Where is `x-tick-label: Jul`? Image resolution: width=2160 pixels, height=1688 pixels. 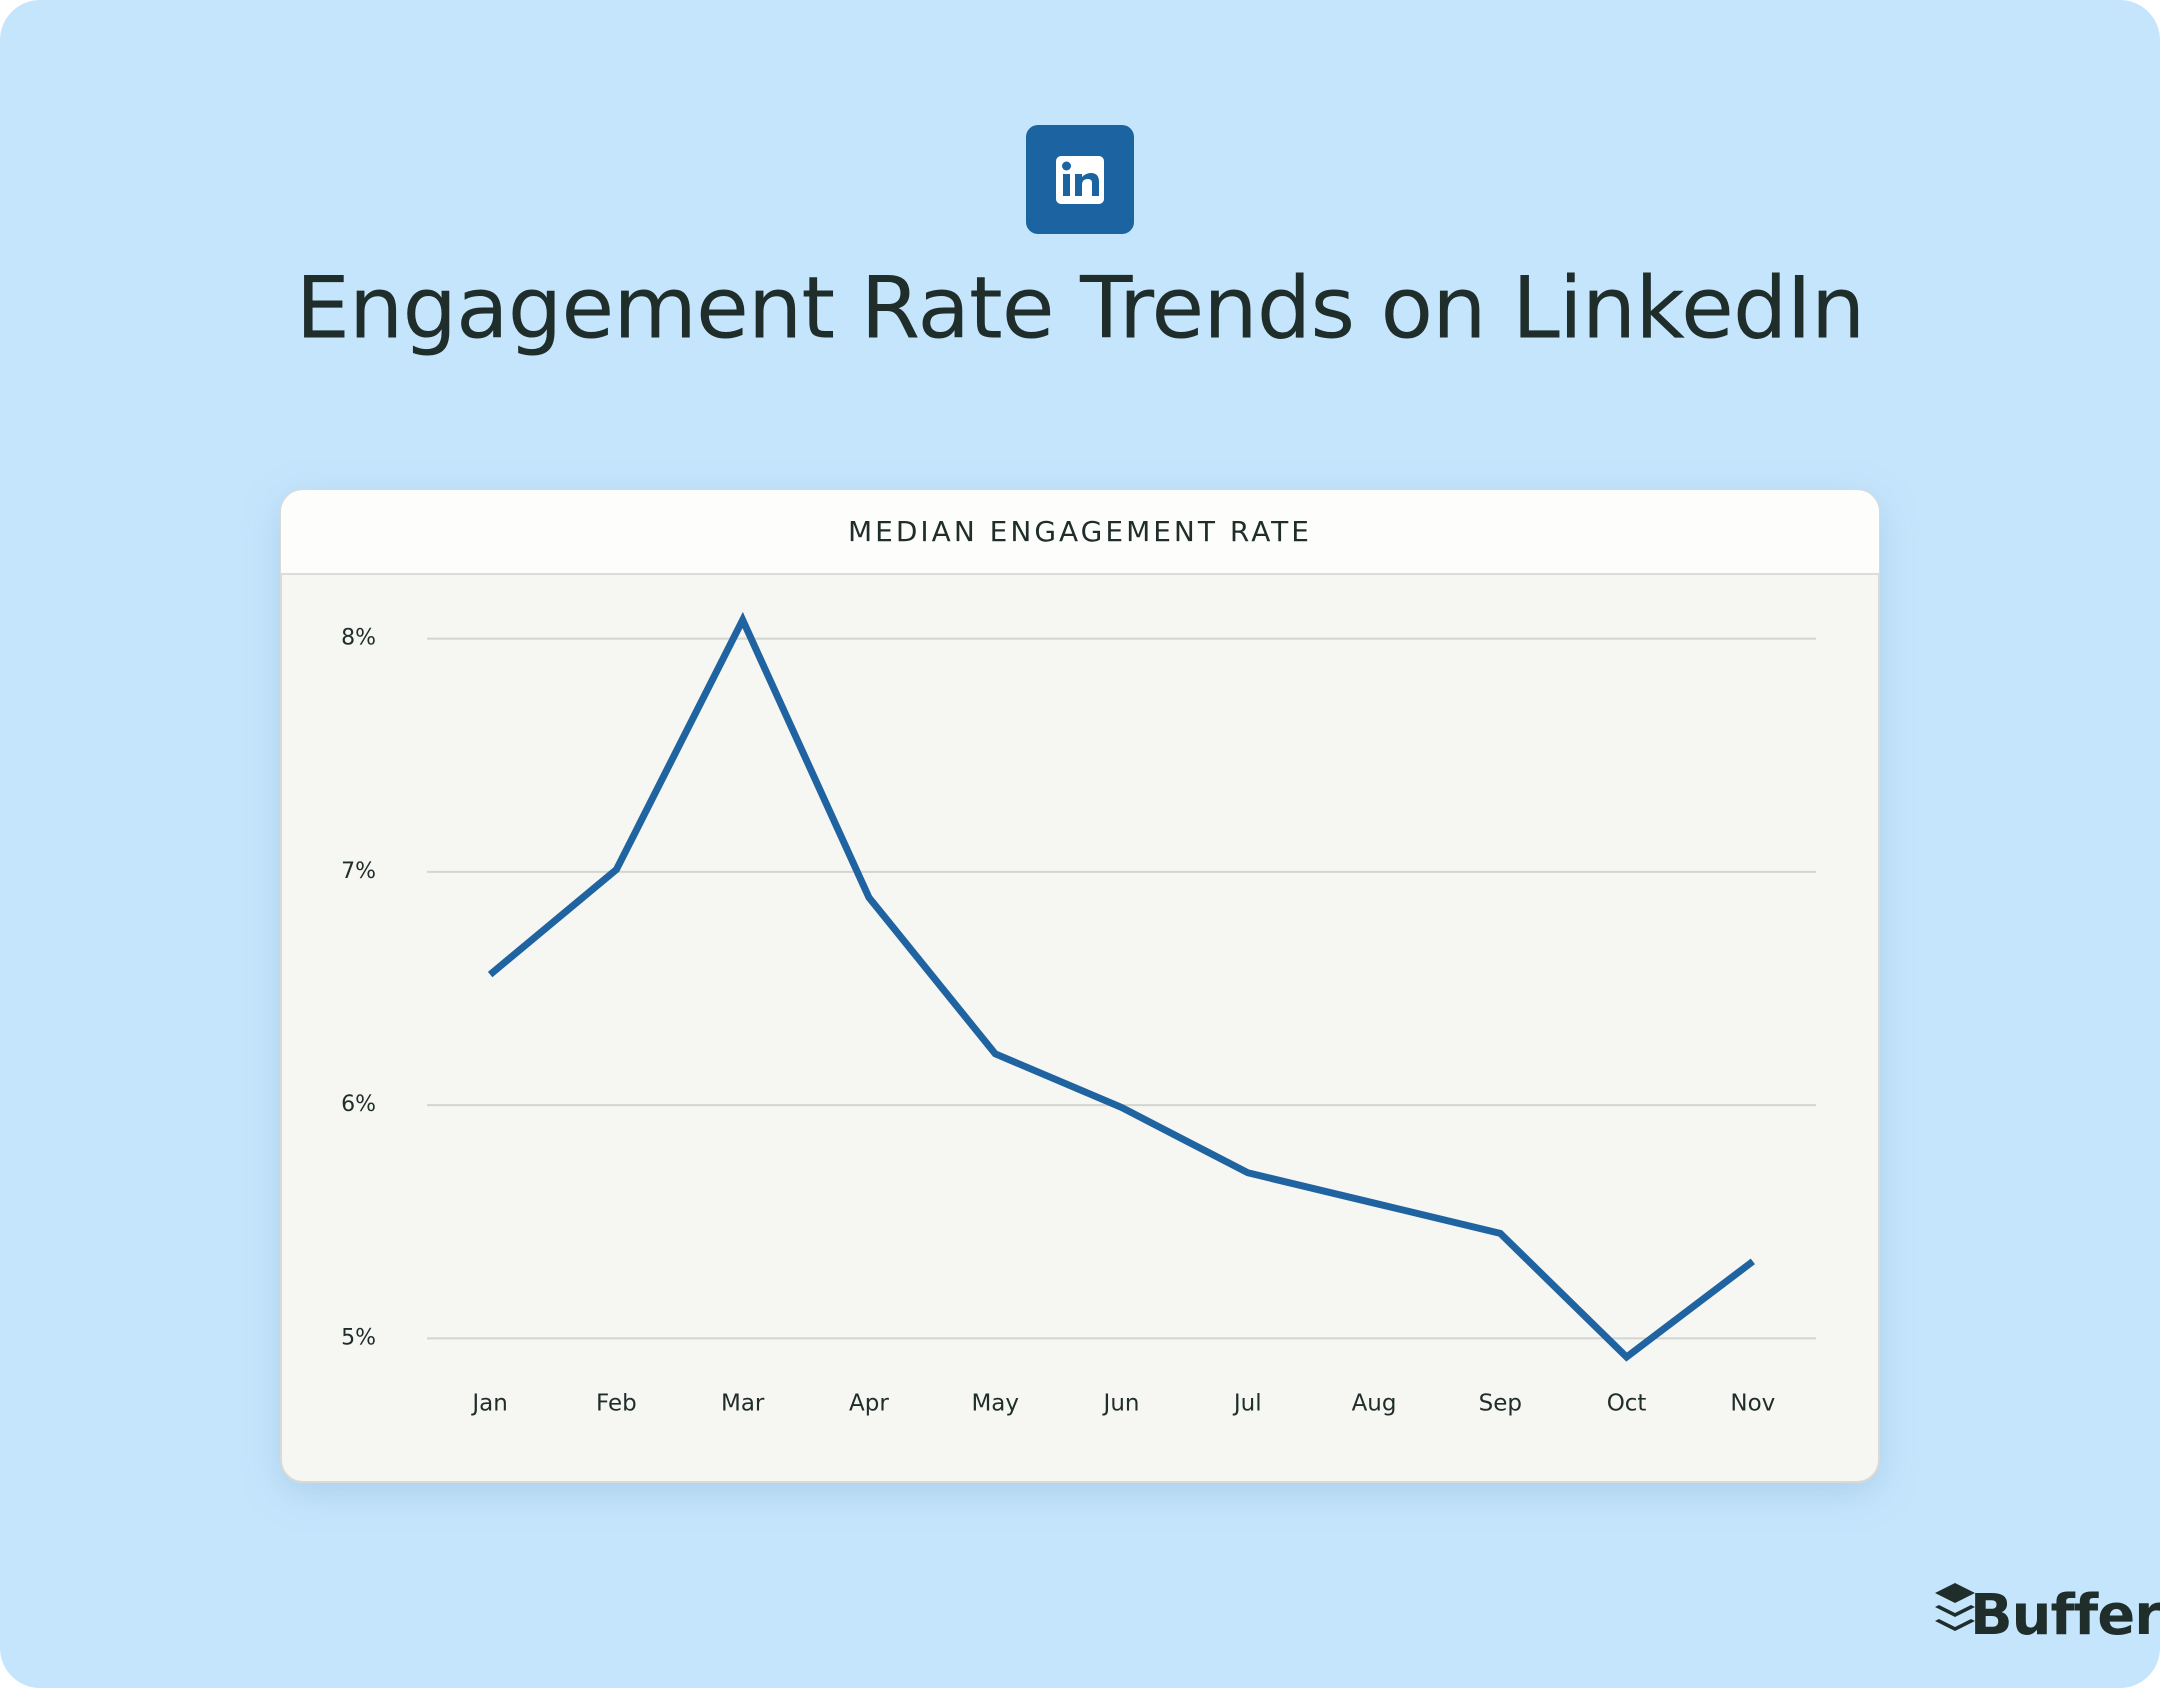
x-tick-label: Jul is located at coordinates (1247, 1404).